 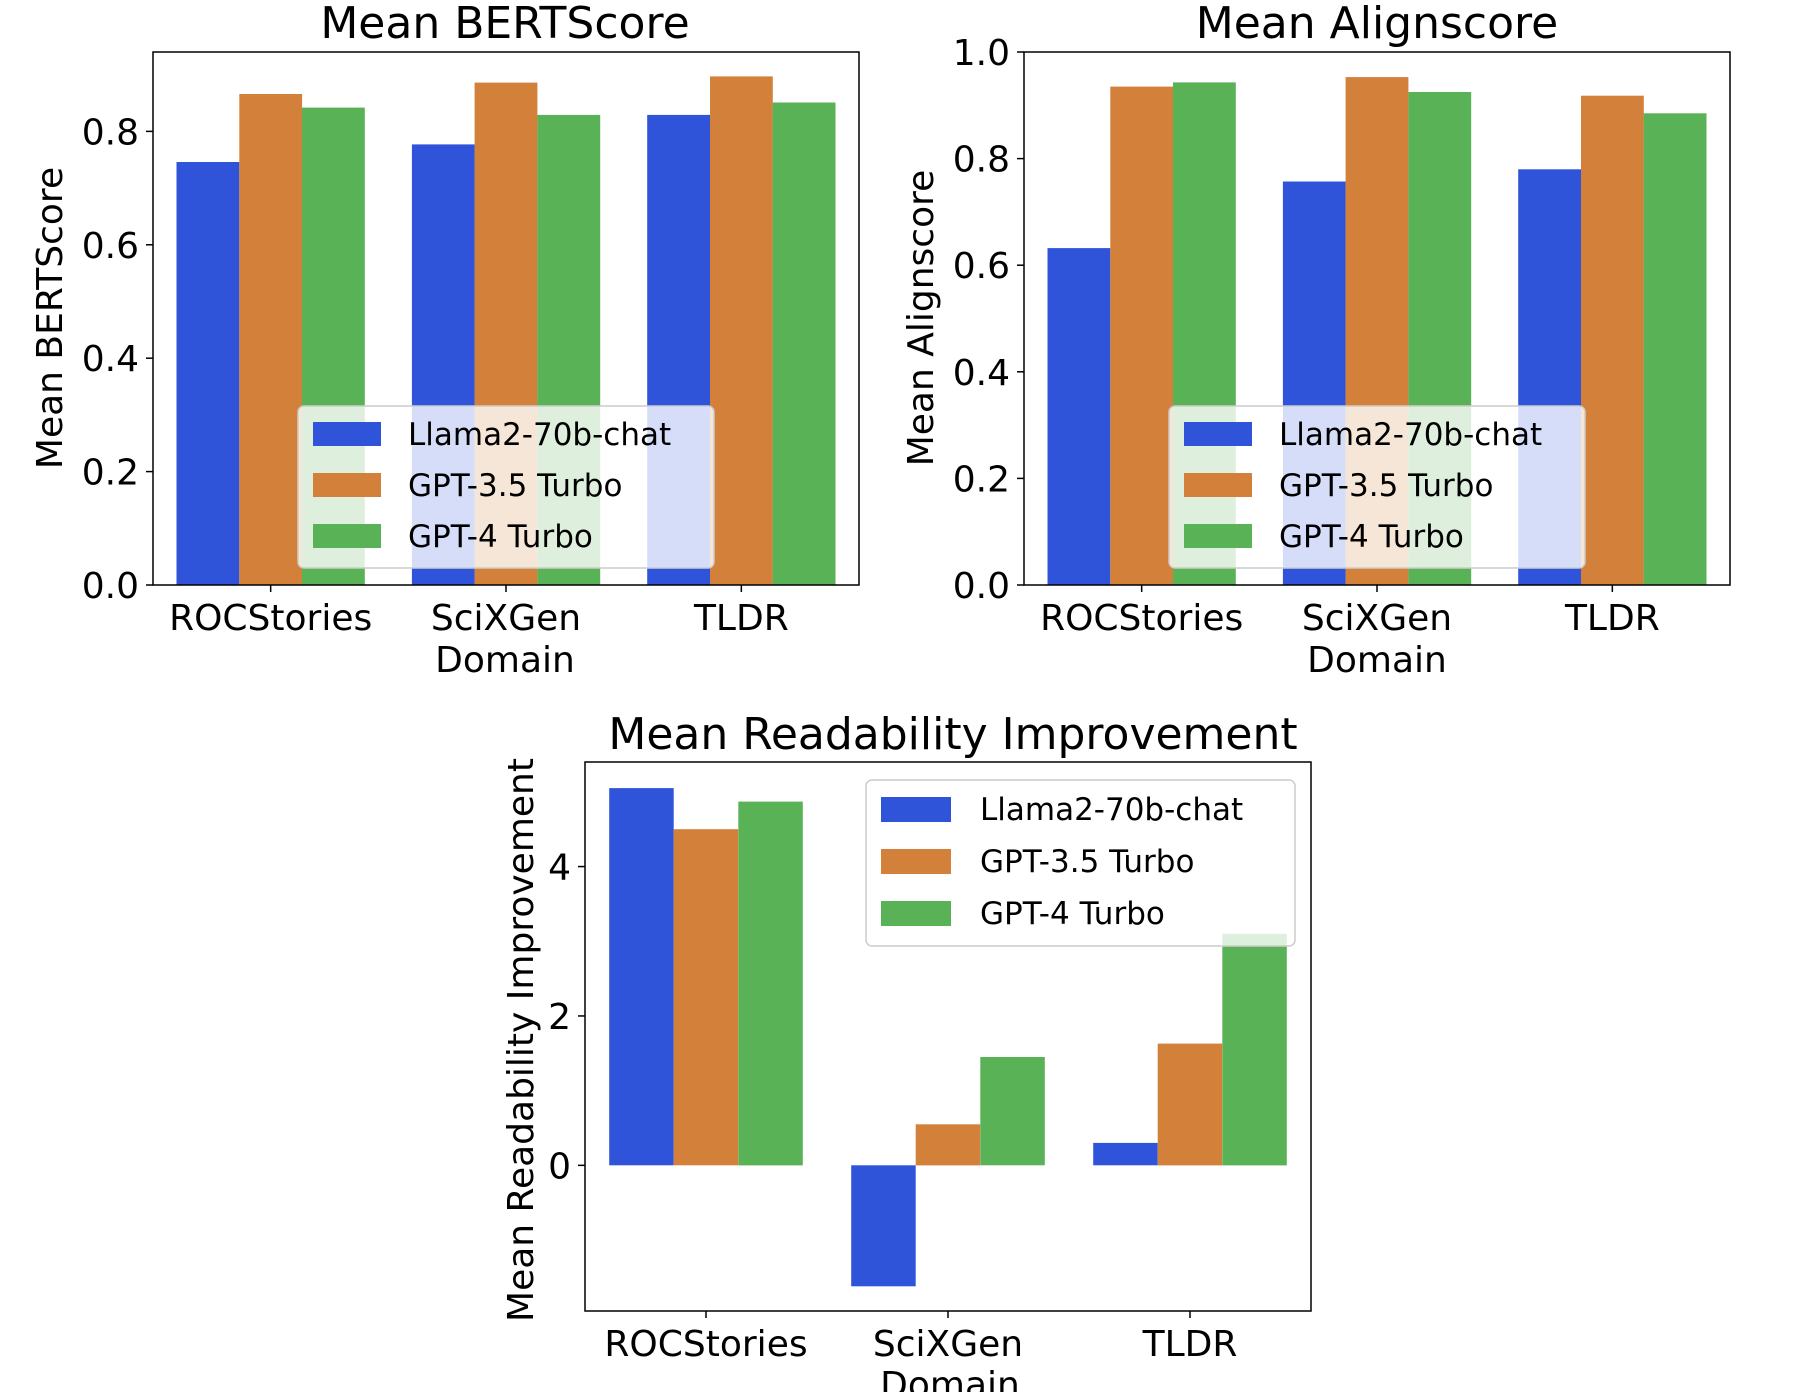 I want to click on chart-title: Mean Readability Improvement, so click(x=952, y=734).